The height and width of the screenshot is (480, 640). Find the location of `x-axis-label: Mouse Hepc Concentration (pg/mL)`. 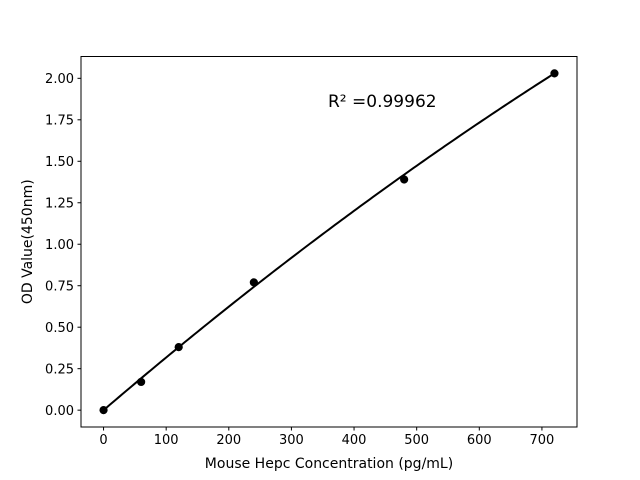

x-axis-label: Mouse Hepc Concentration (pg/mL) is located at coordinates (329, 464).